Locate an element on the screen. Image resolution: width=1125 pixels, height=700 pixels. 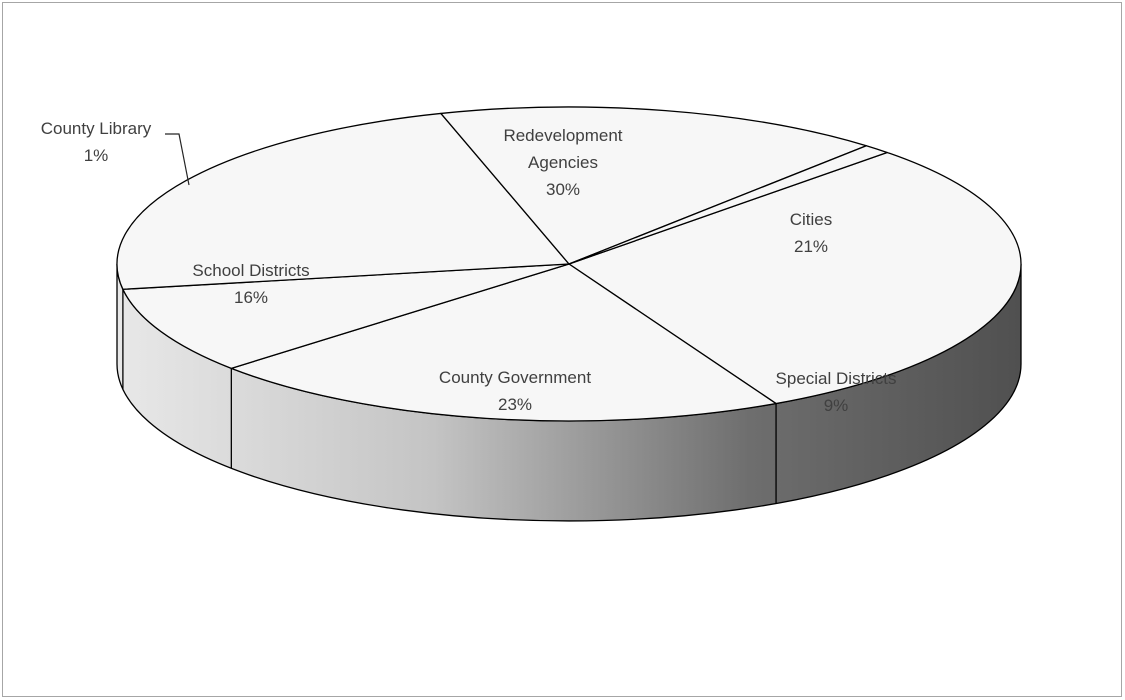
data-label-name: Redevelopment is located at coordinates (562, 135).